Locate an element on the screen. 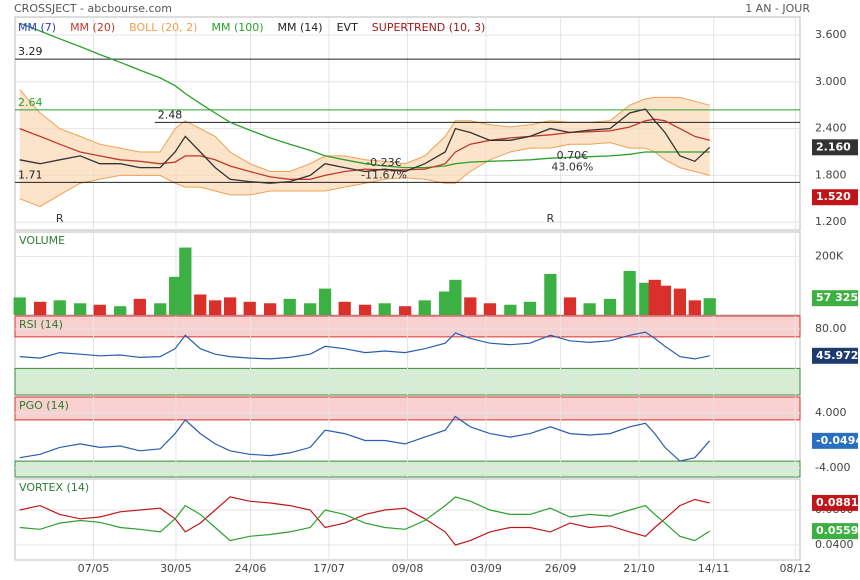 The height and width of the screenshot is (580, 860). annotation: 0.70€ is located at coordinates (573, 155).